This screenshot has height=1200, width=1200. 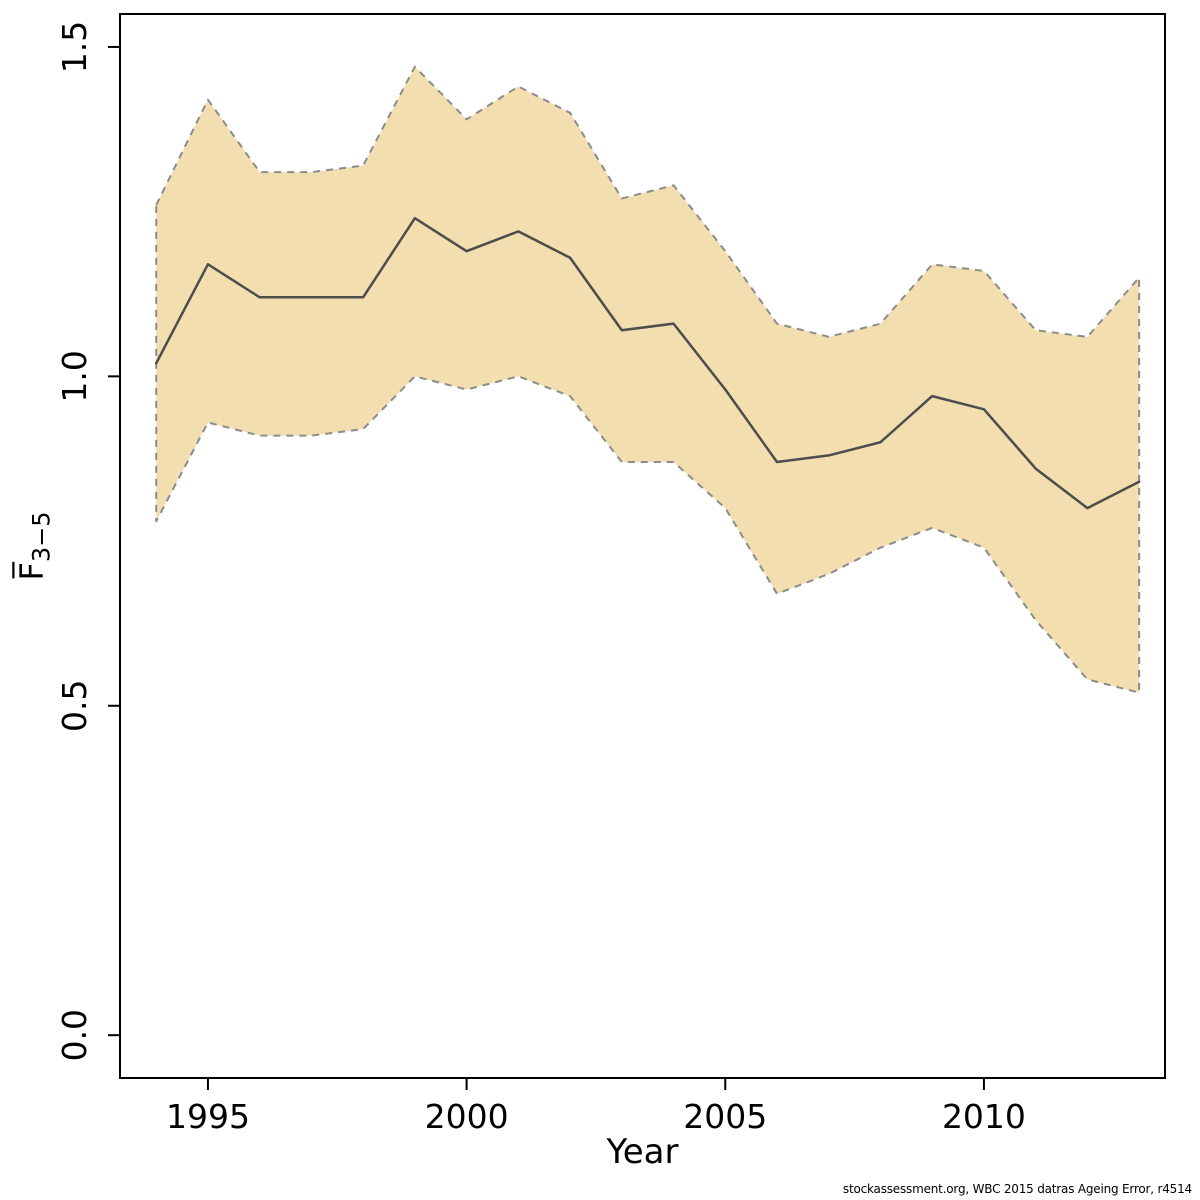 I want to click on x-tick-label: 1995, so click(x=208, y=1116).